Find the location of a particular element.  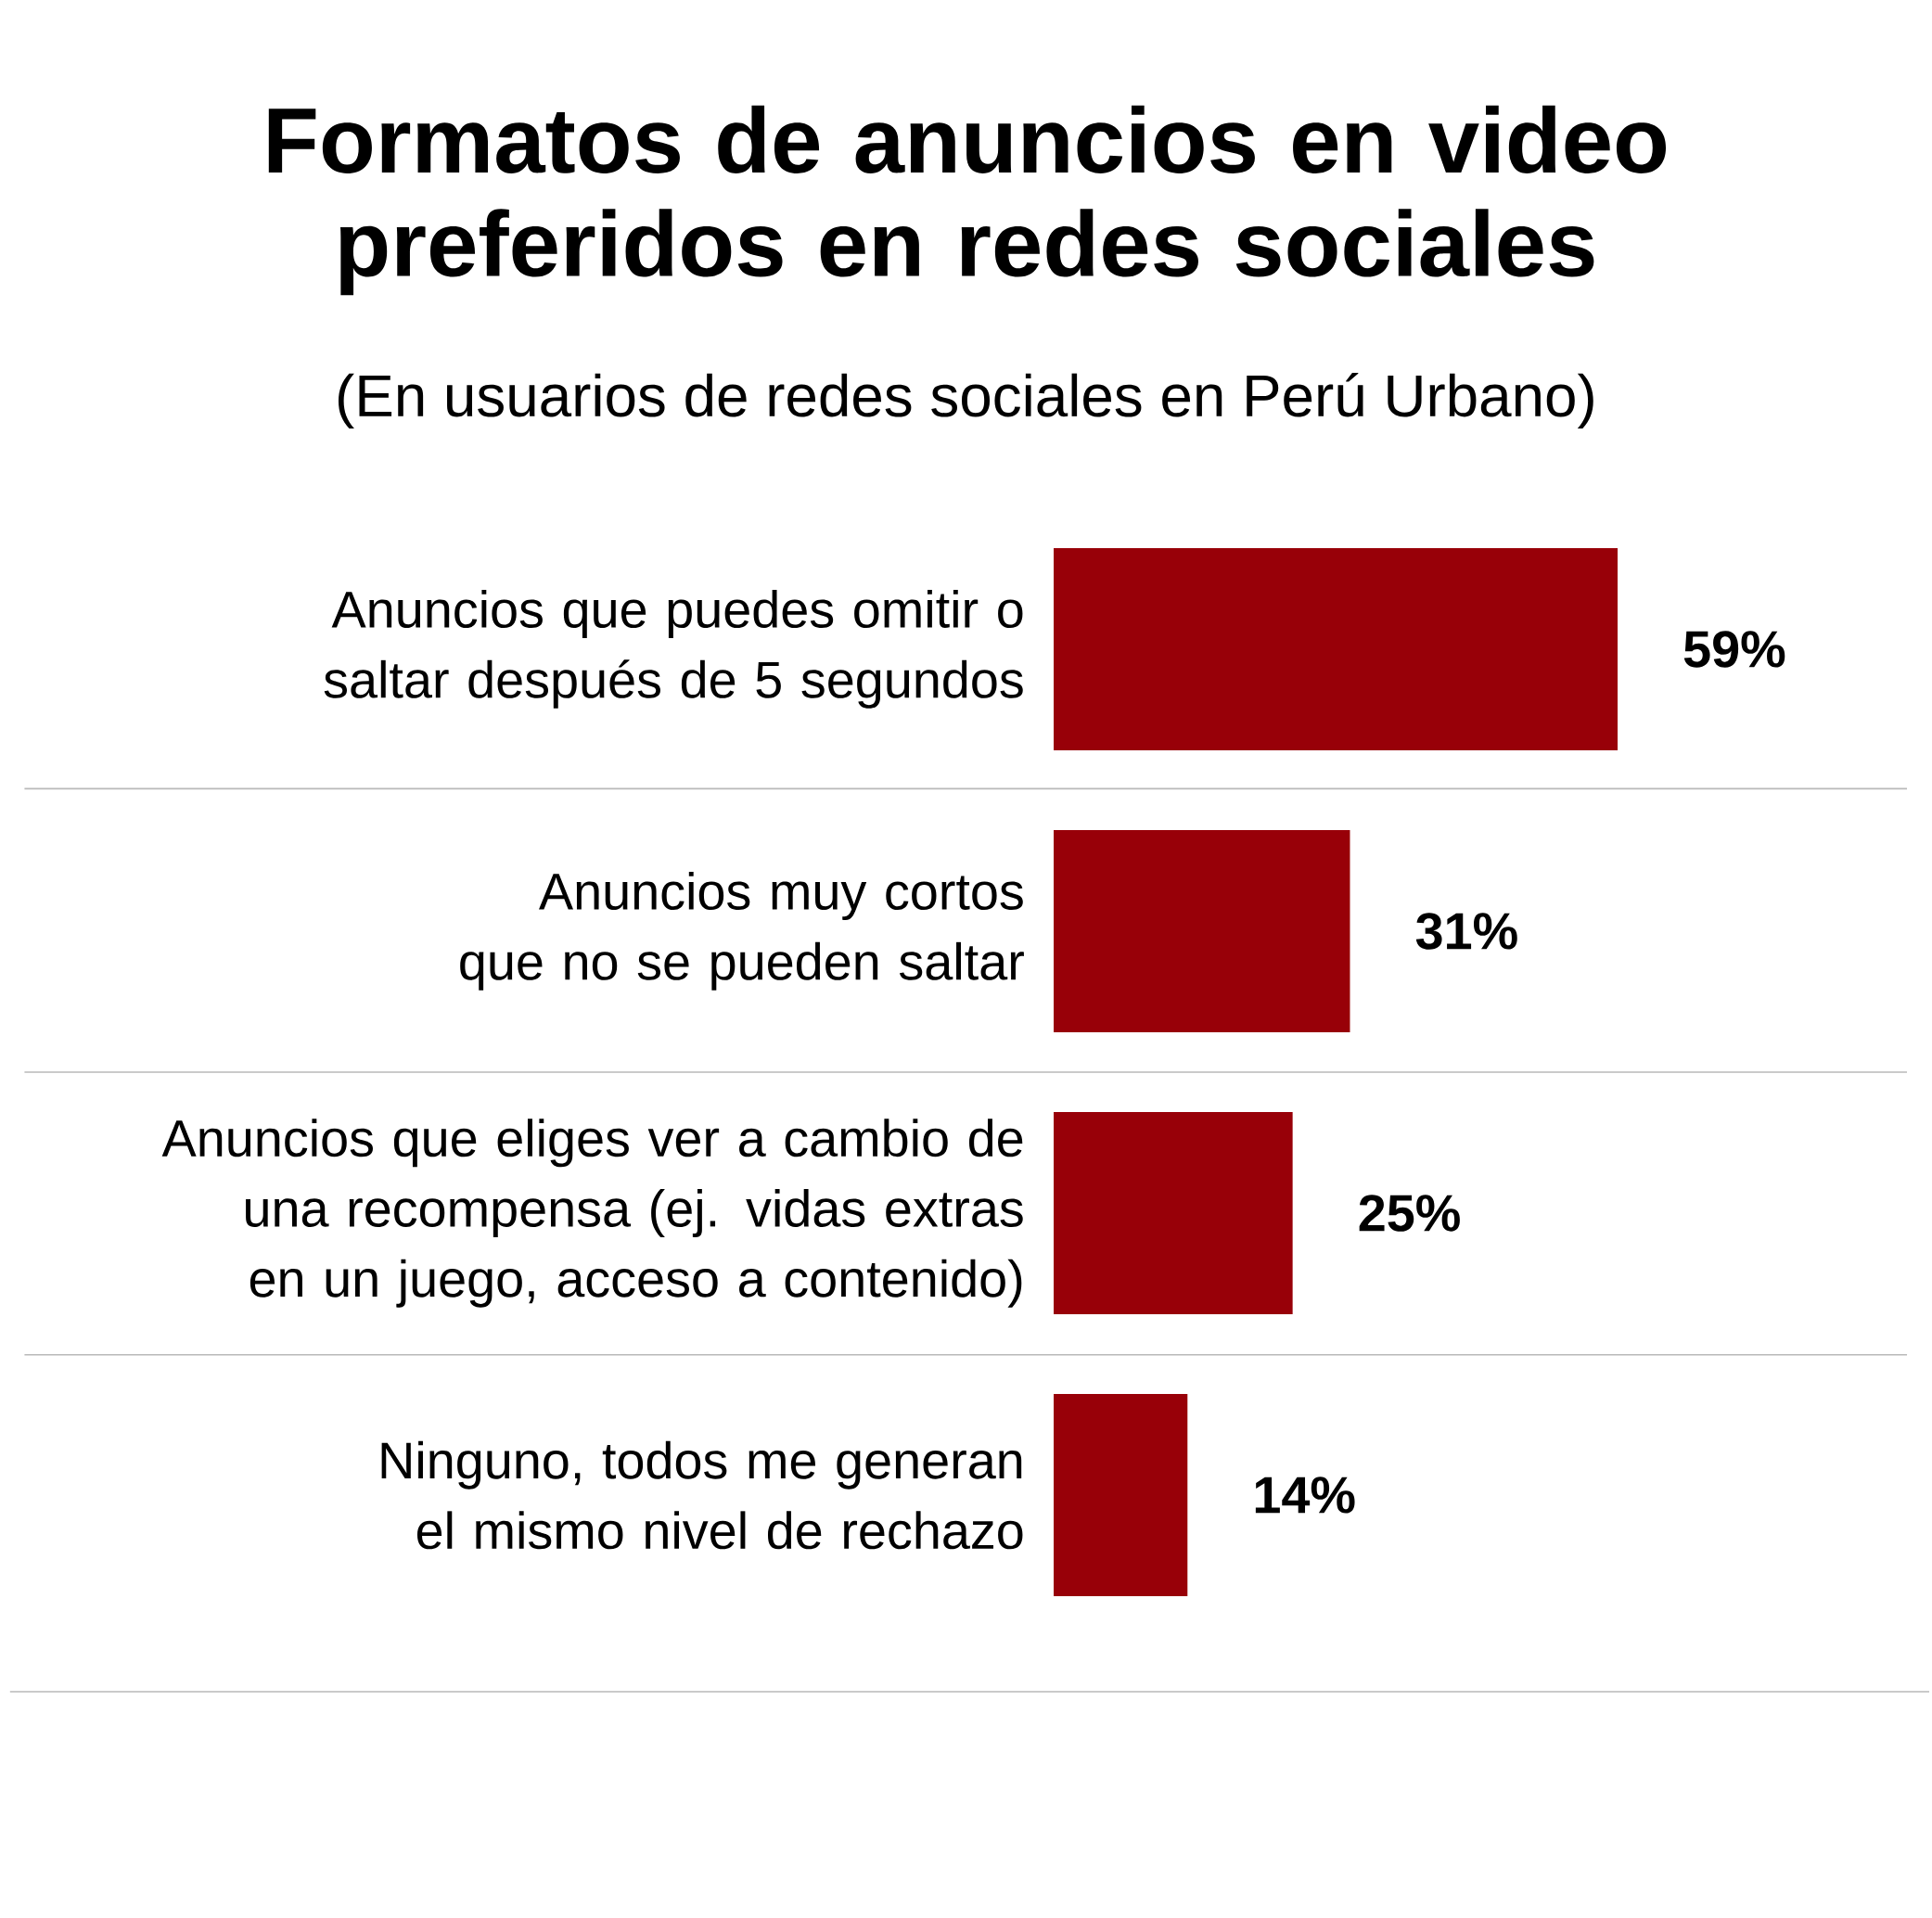

y-tick-label: Anuncios que eliges ver a cambio de una recompensa (ej. vidas extras en un juego, acceso a contenido) is located at coordinates (592, 1213).